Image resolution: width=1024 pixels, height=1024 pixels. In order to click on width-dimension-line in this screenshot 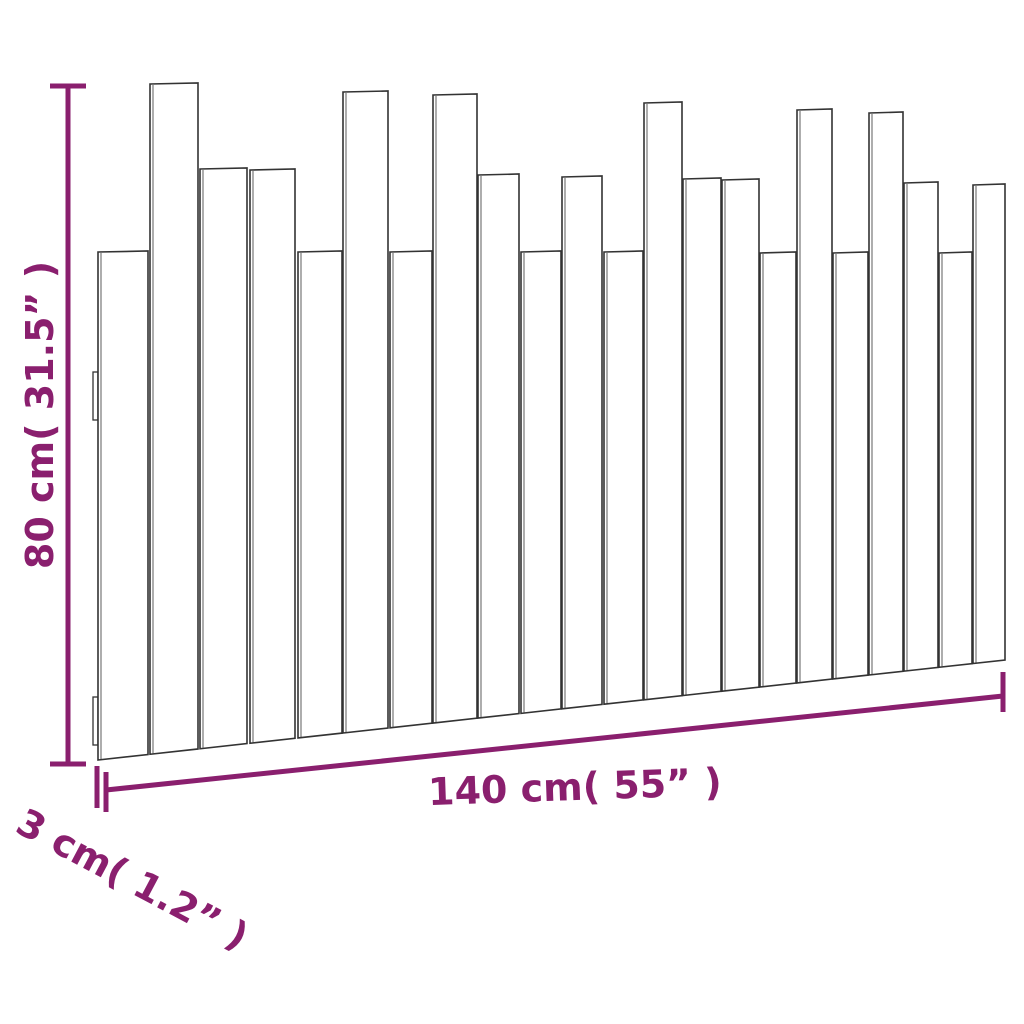, I will do `click(554, 743)`.